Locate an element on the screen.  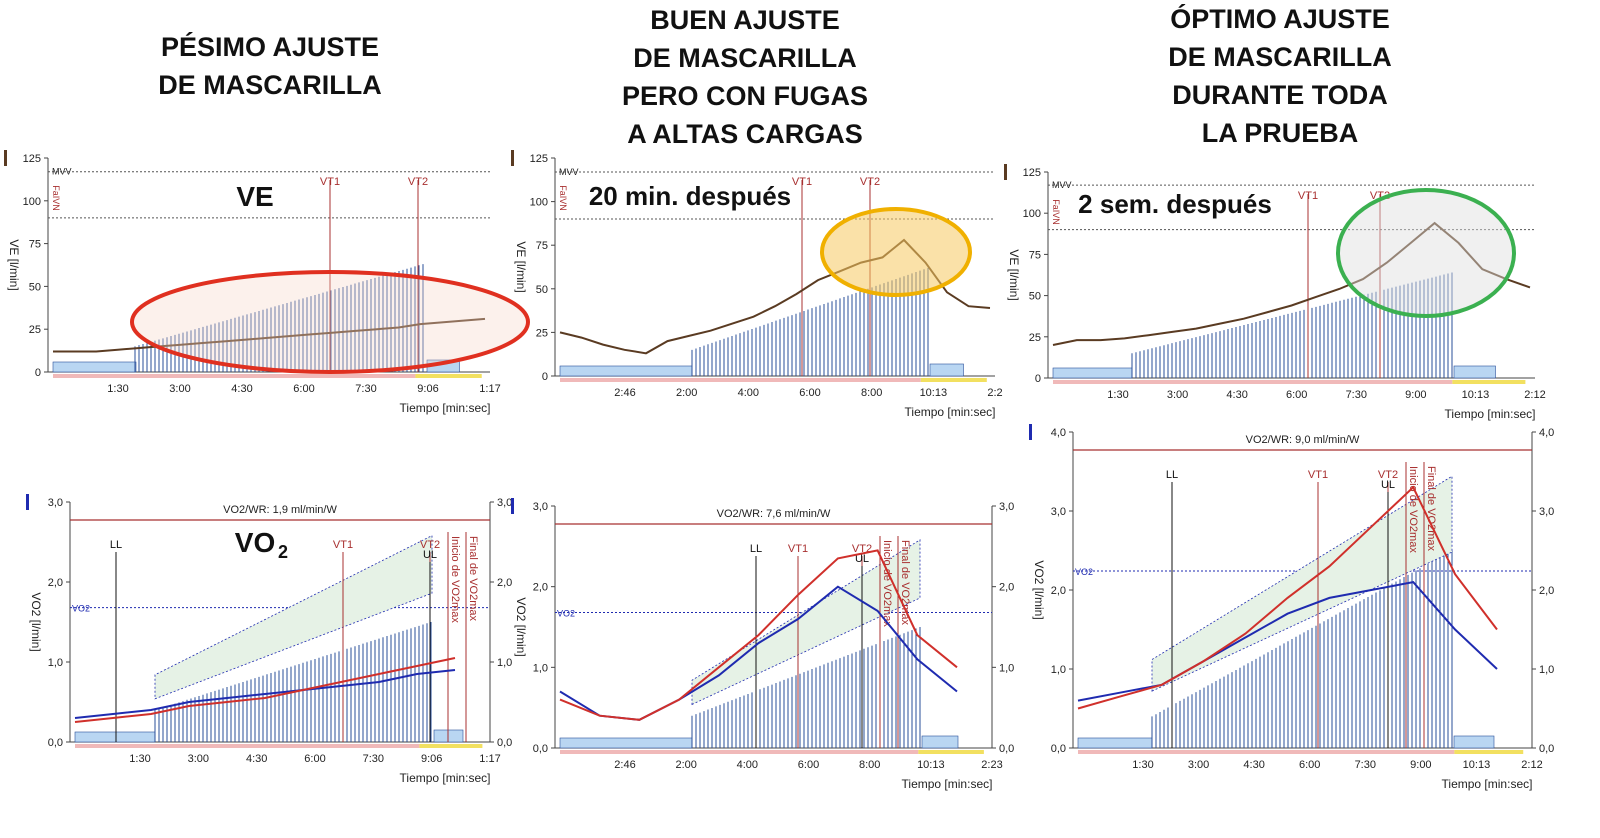
ve-col2-warmup-step is located at coordinates (626, 371).